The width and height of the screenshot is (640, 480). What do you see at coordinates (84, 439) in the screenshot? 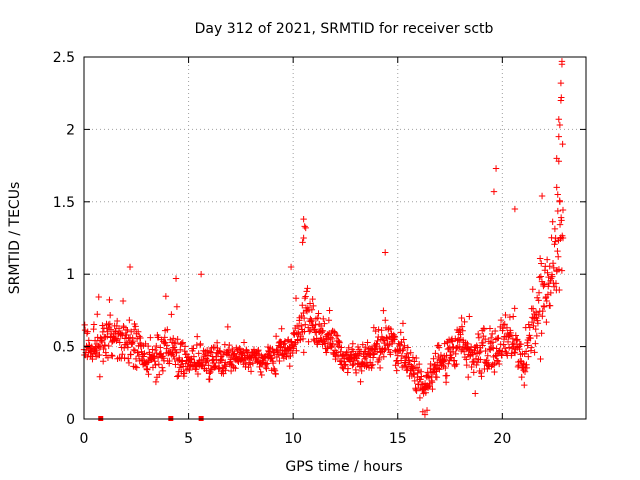
I see `x-tick-label: 0` at bounding box center [84, 439].